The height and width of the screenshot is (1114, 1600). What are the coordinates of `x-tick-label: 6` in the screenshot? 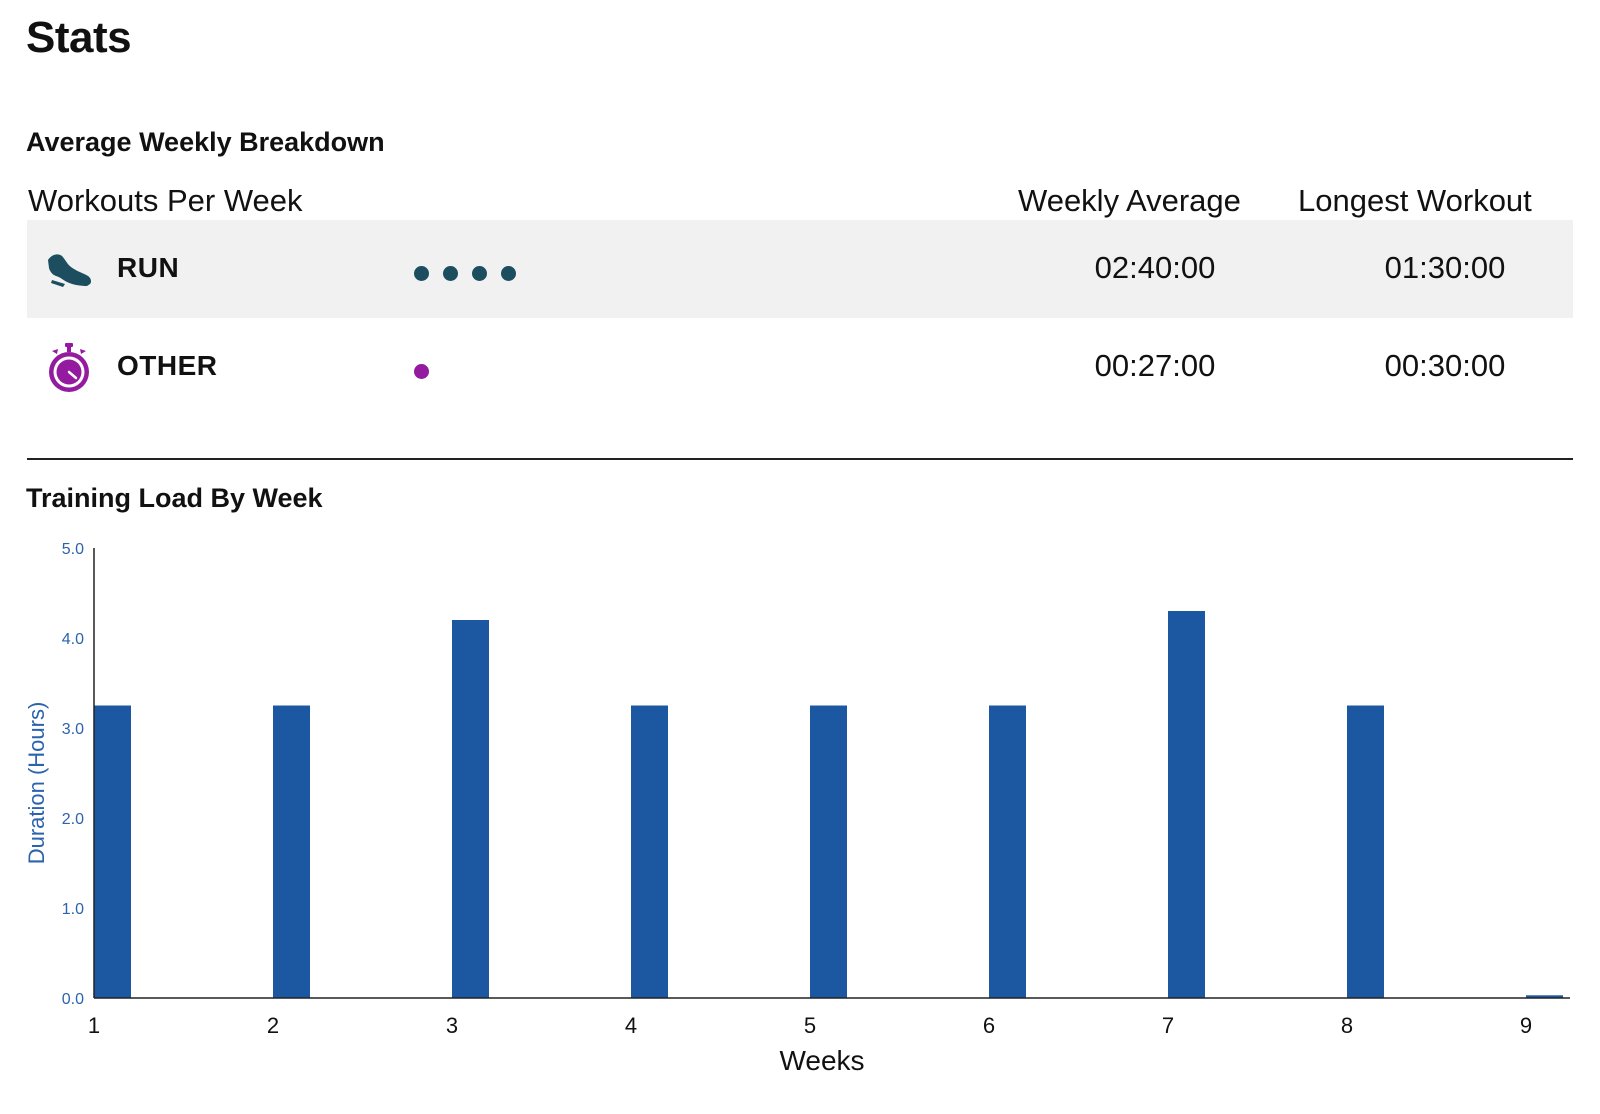 It's located at (989, 1025).